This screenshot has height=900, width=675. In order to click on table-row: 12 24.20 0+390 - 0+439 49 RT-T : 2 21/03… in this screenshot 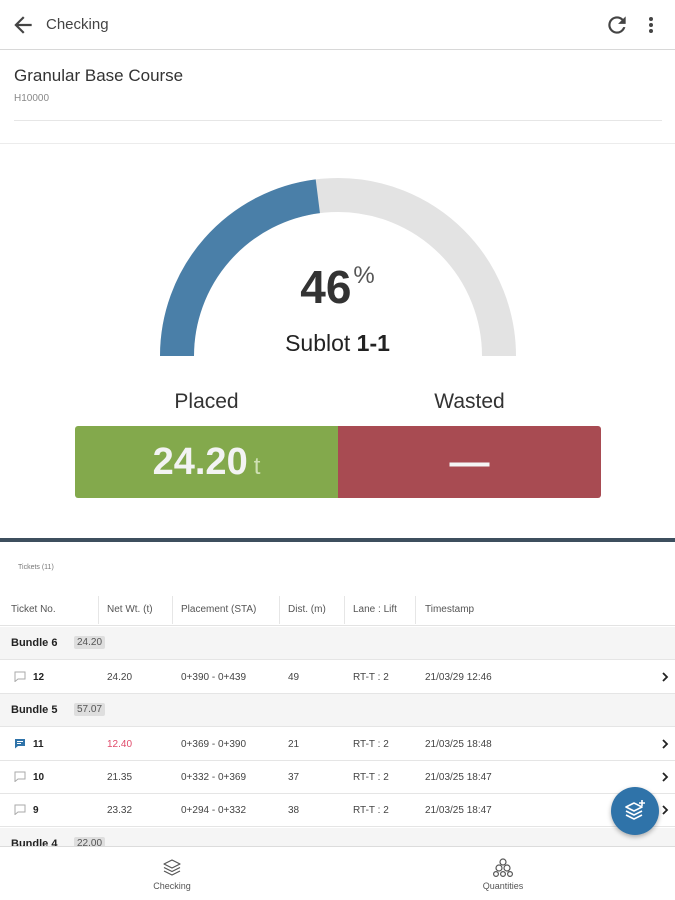, I will do `click(337, 677)`.